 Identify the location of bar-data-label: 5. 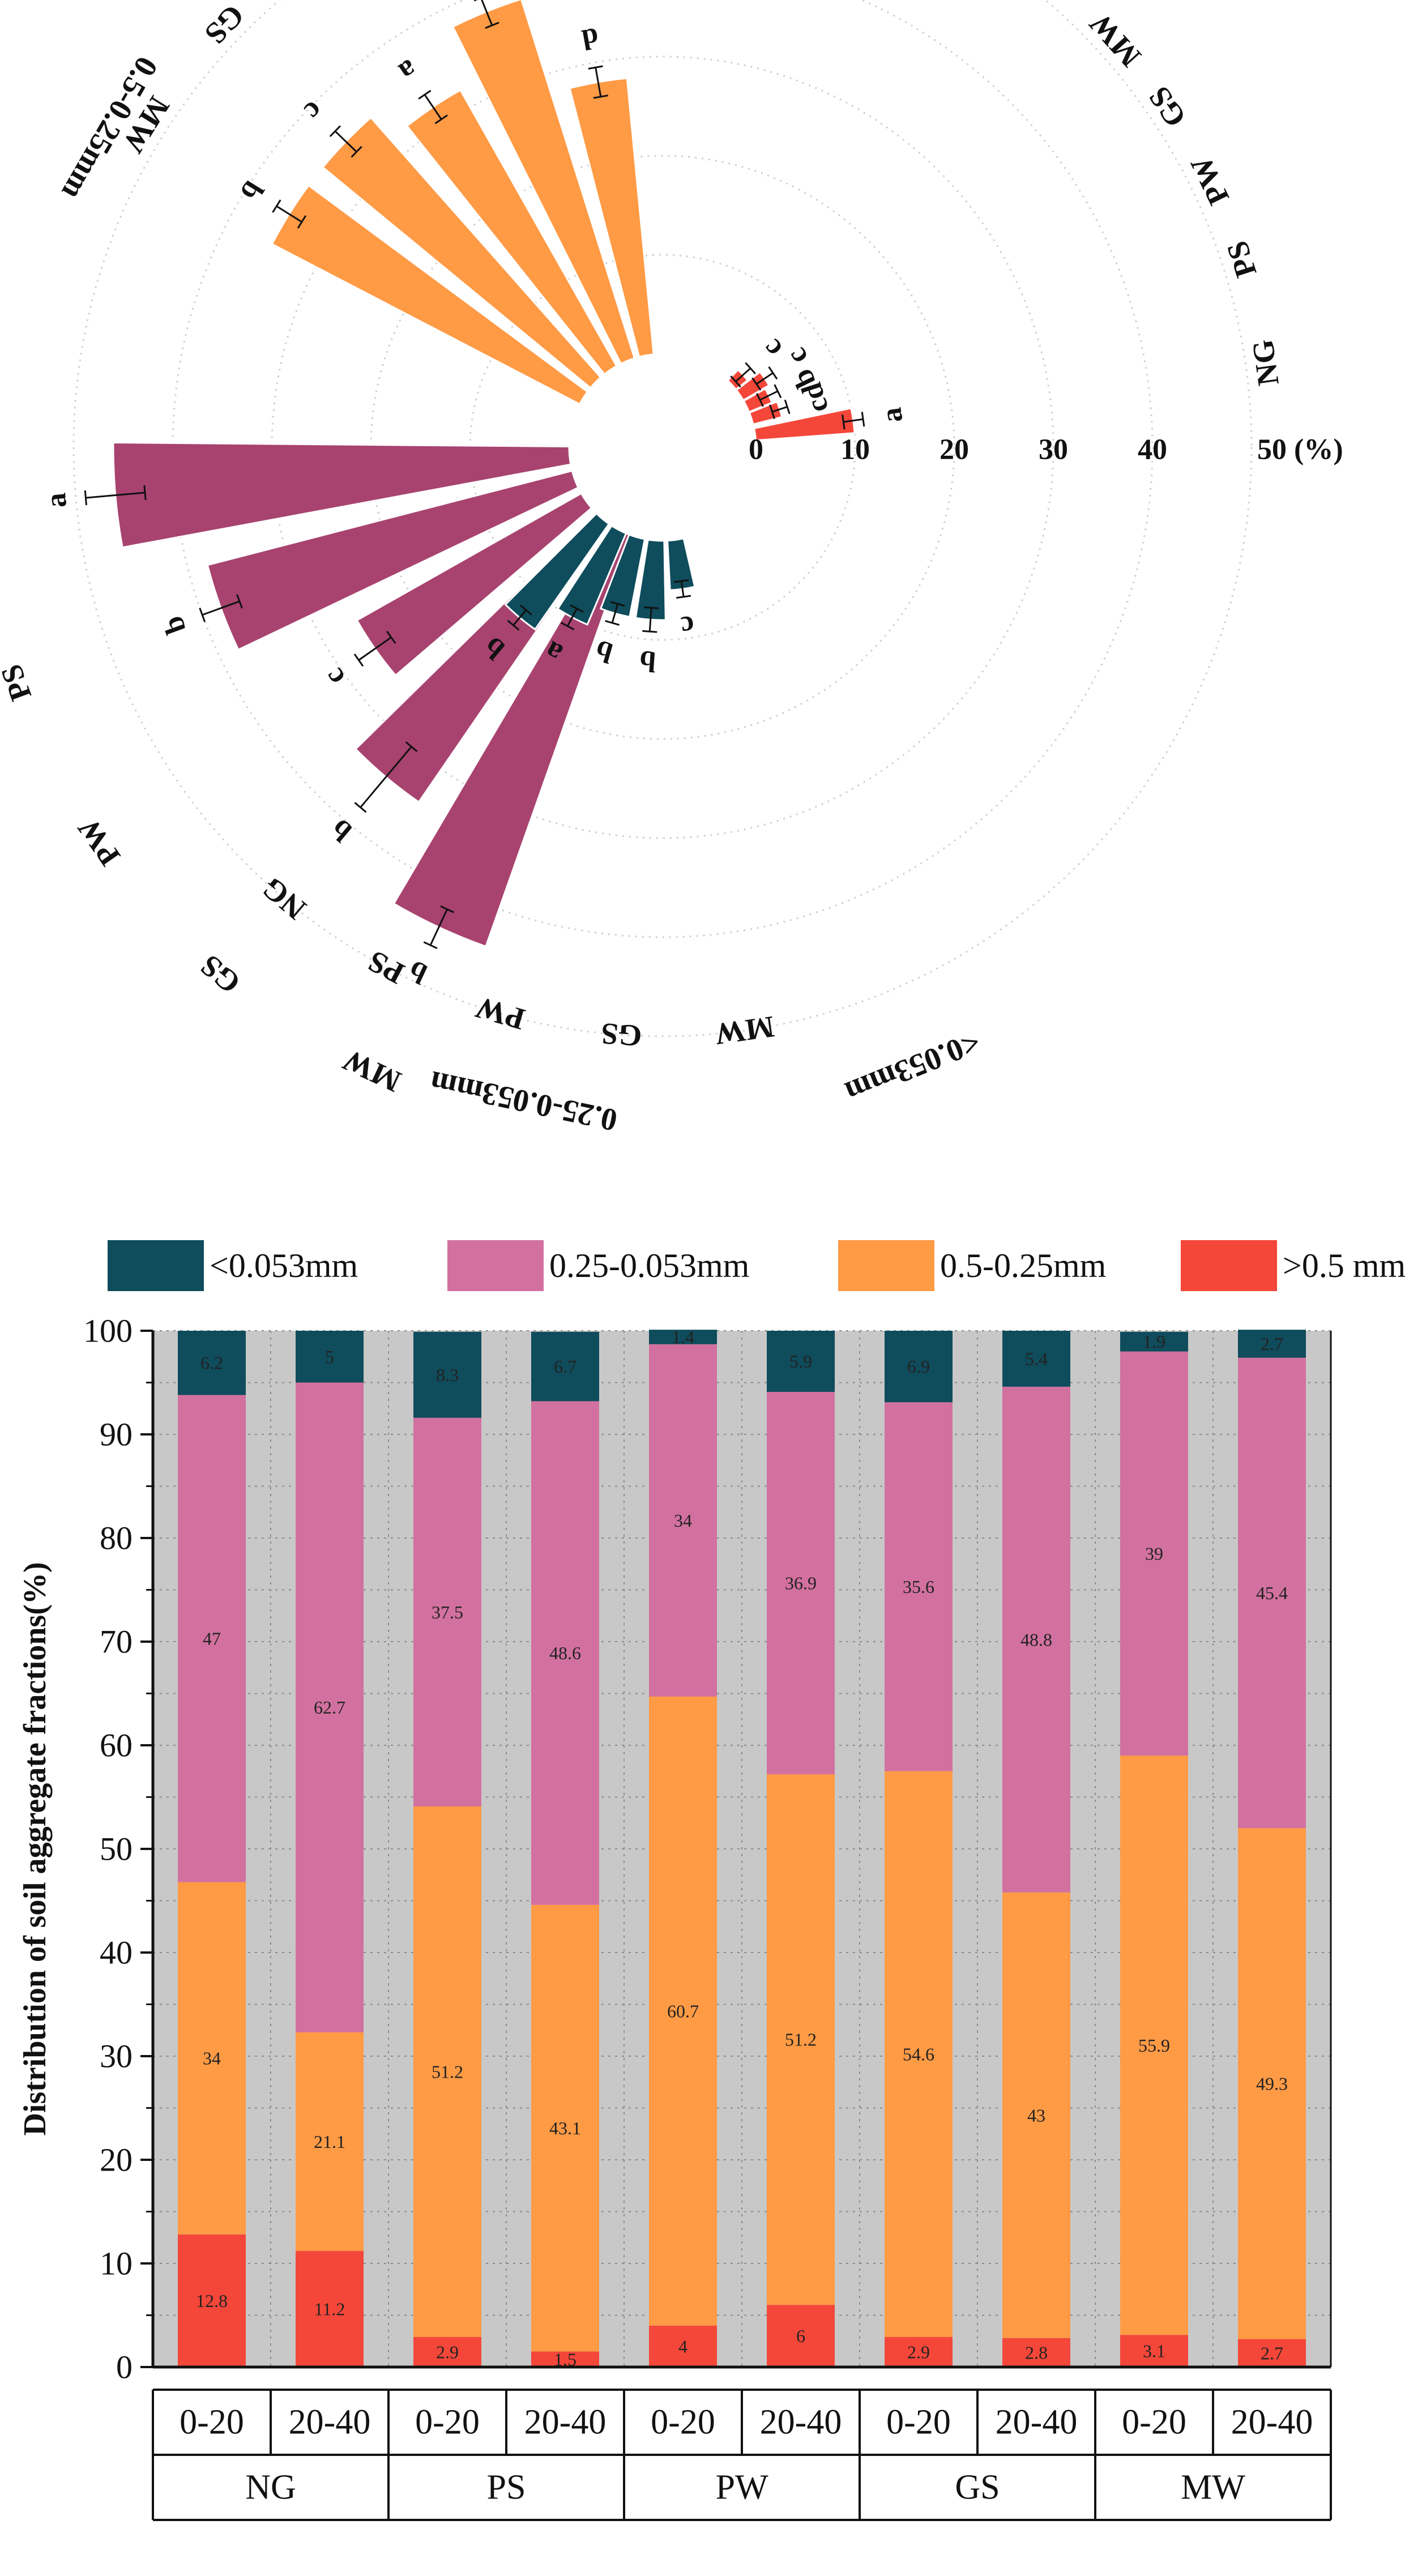
(330, 1357).